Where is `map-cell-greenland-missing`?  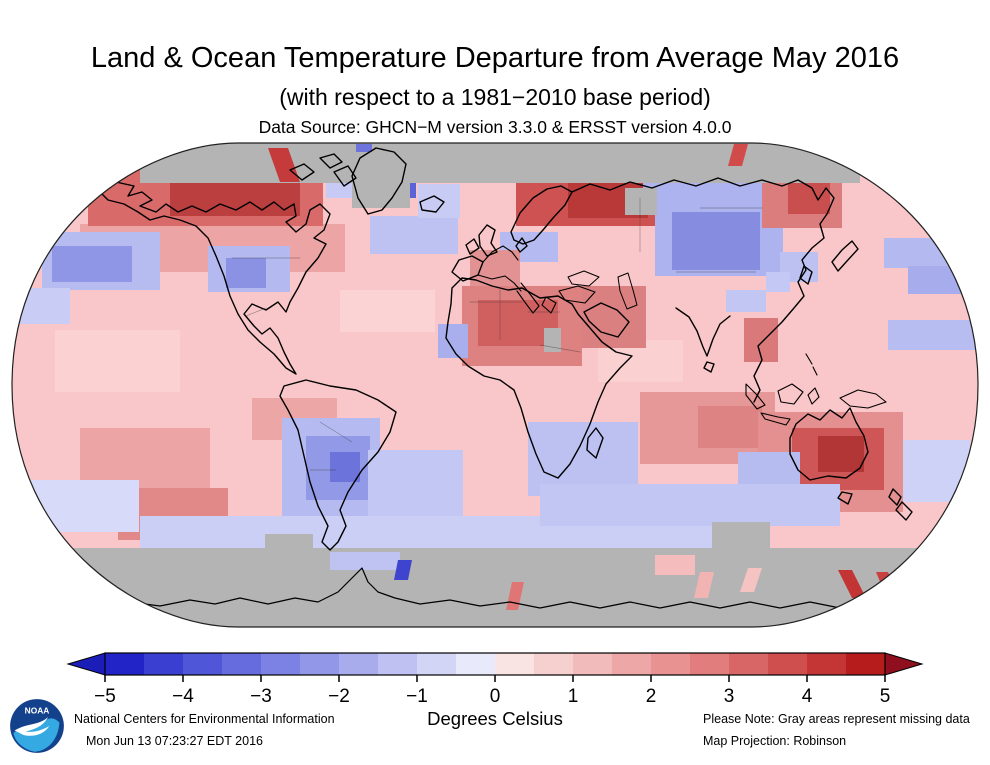
map-cell-greenland-missing is located at coordinates (381, 180).